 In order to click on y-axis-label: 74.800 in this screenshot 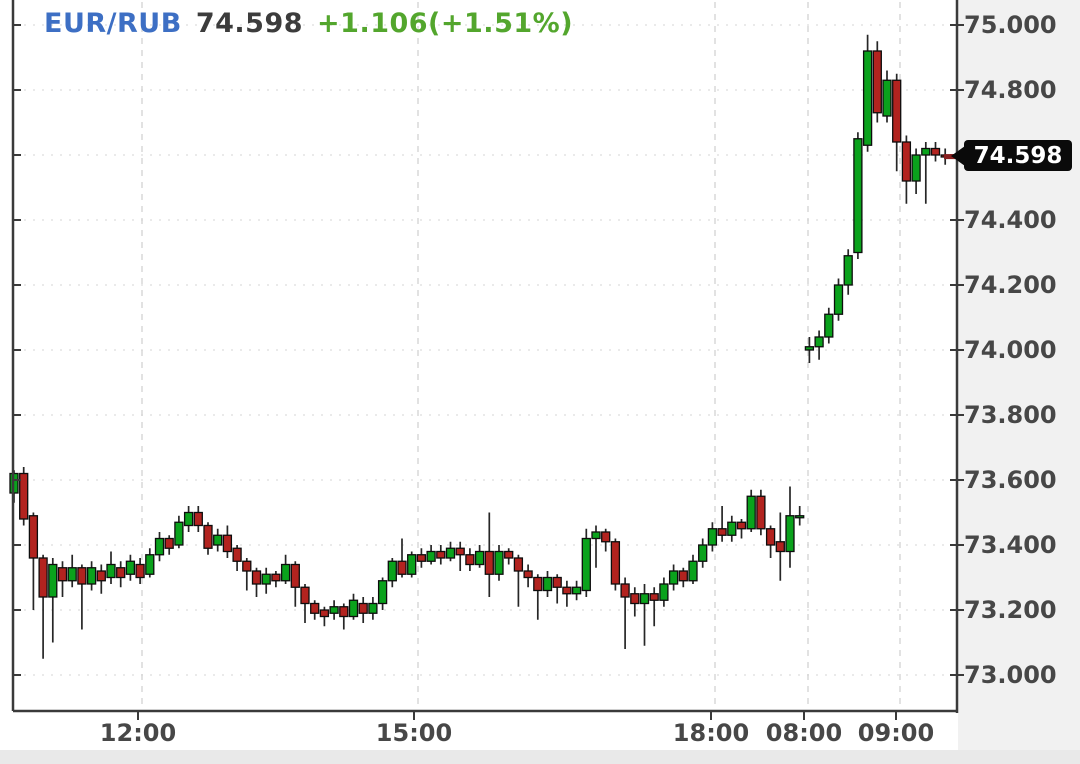, I will do `click(1010, 90)`.